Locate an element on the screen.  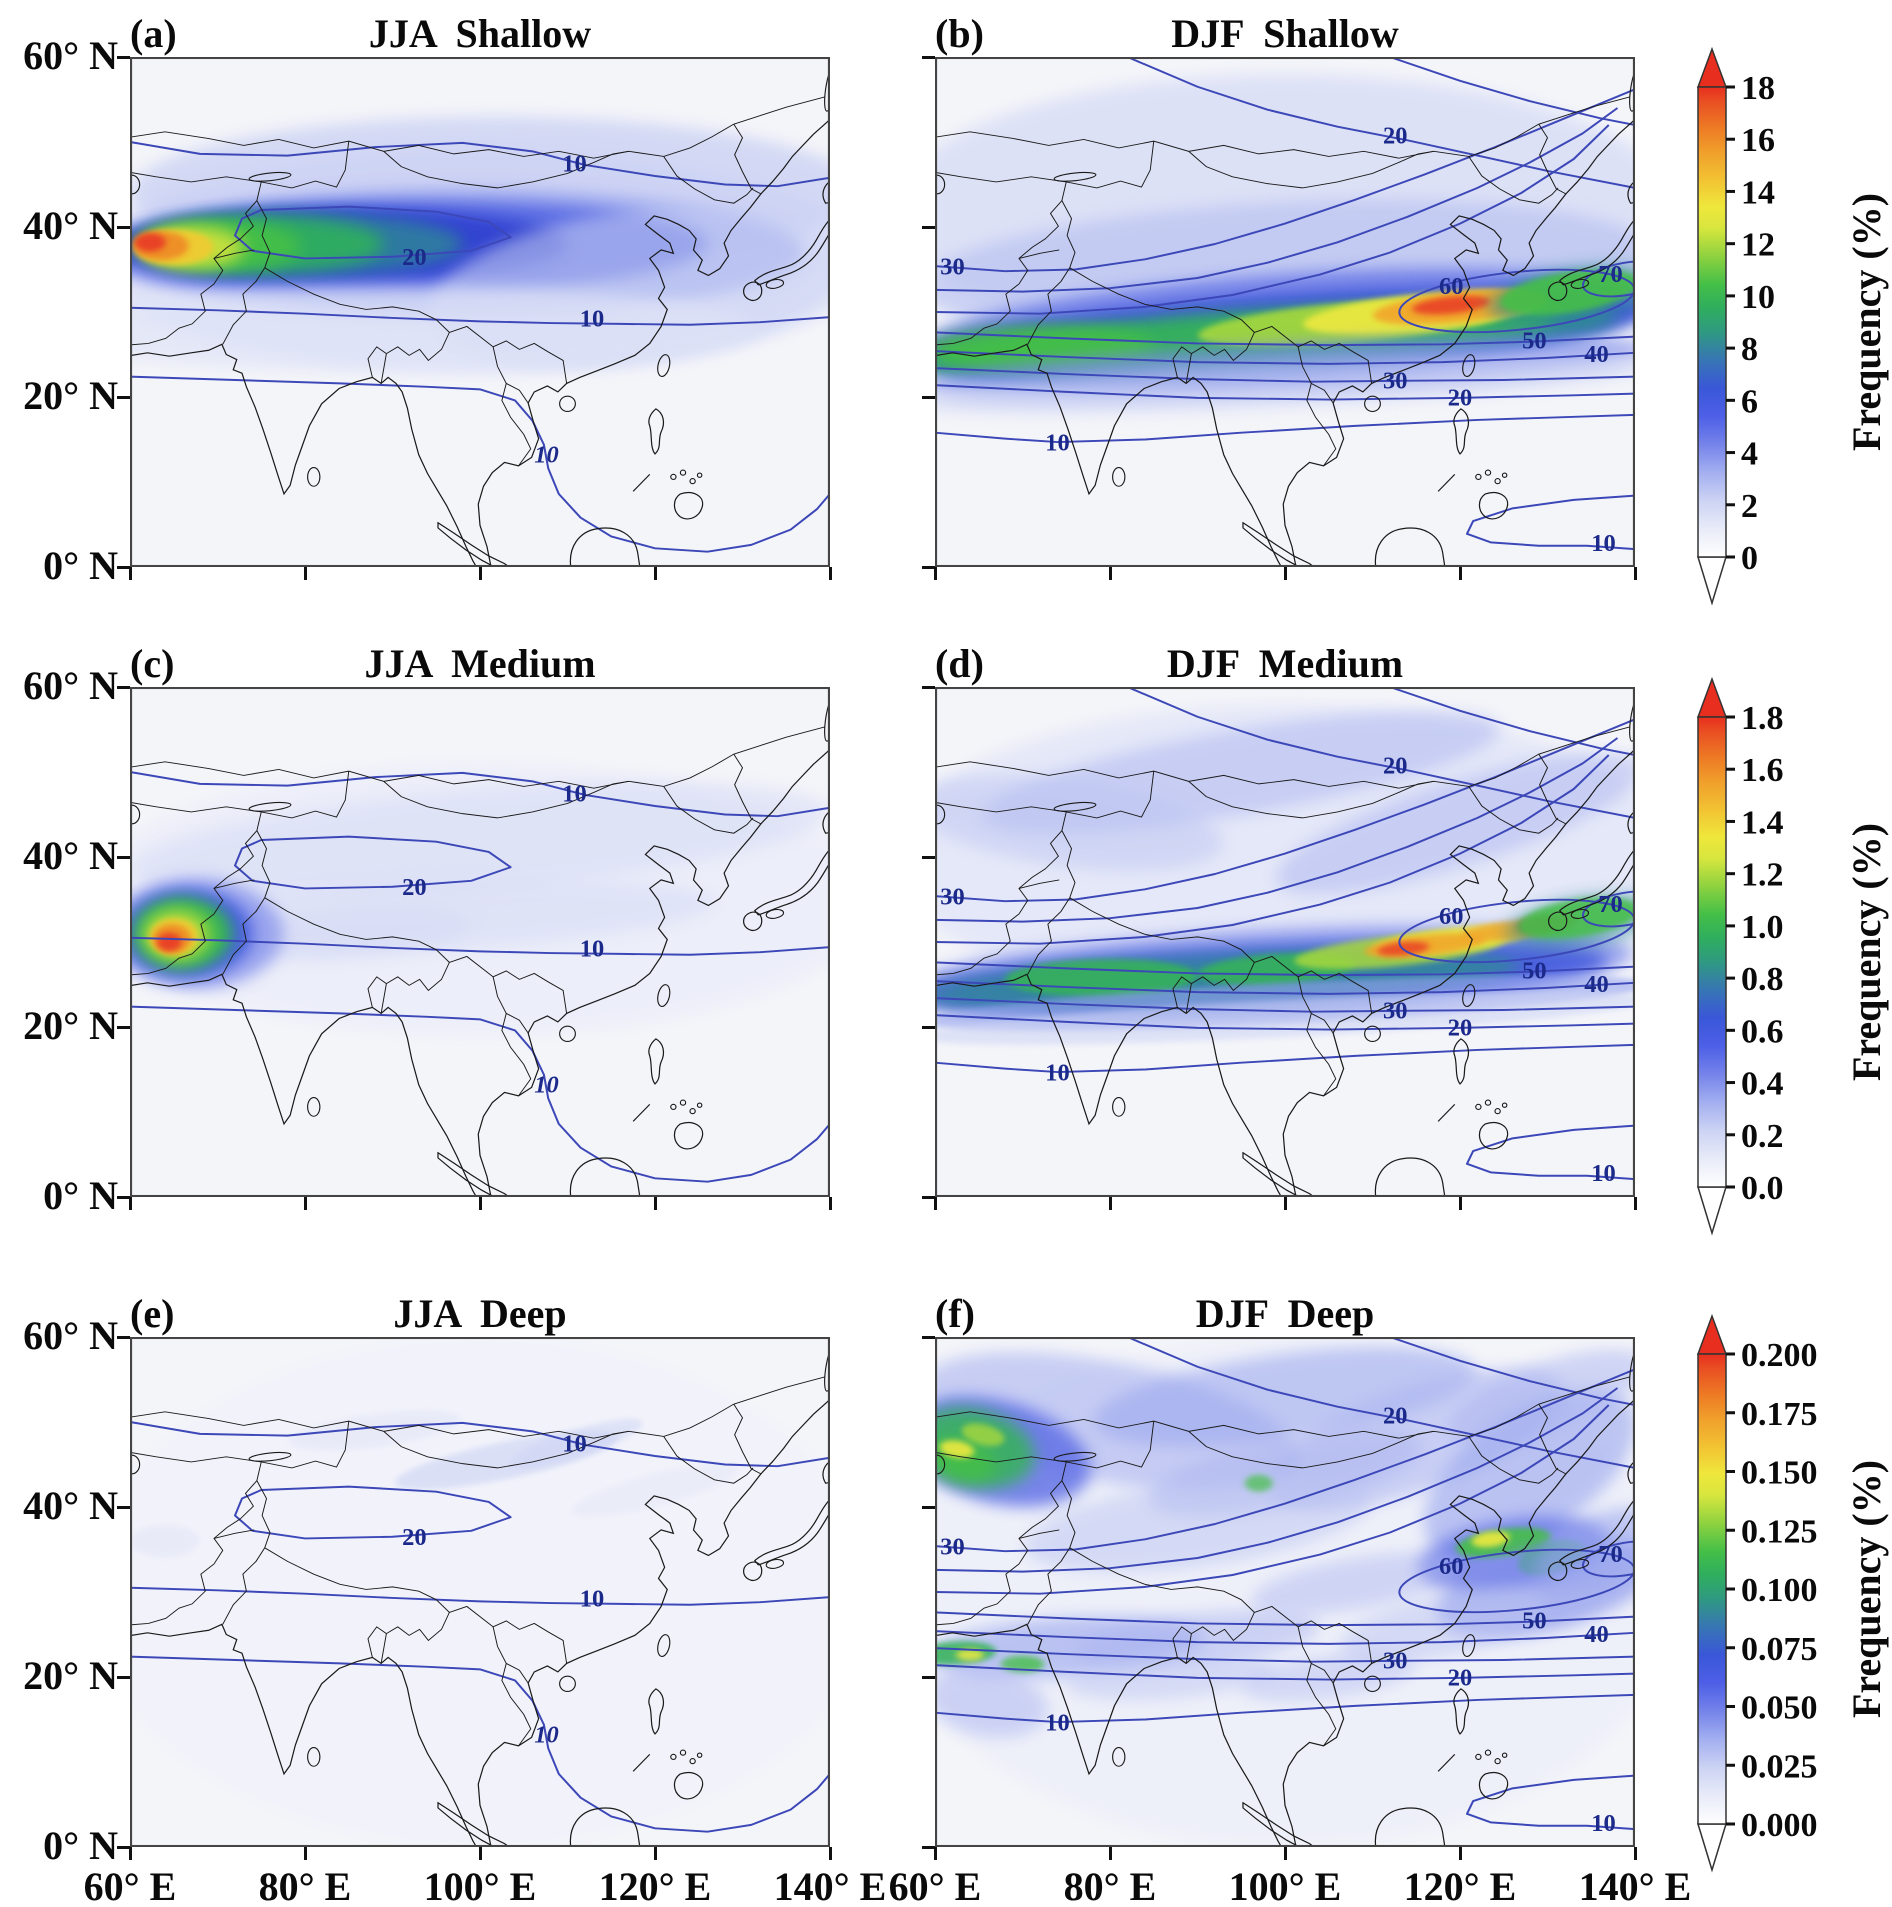
panel-e-map: 10 20 10 10 is located at coordinates (480, 1592).